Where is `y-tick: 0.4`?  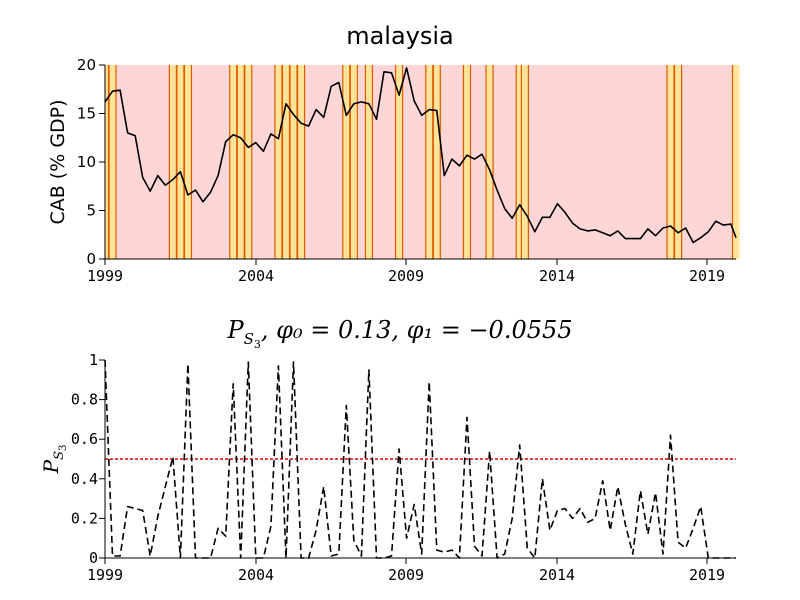
y-tick: 0.4 is located at coordinates (88, 479).